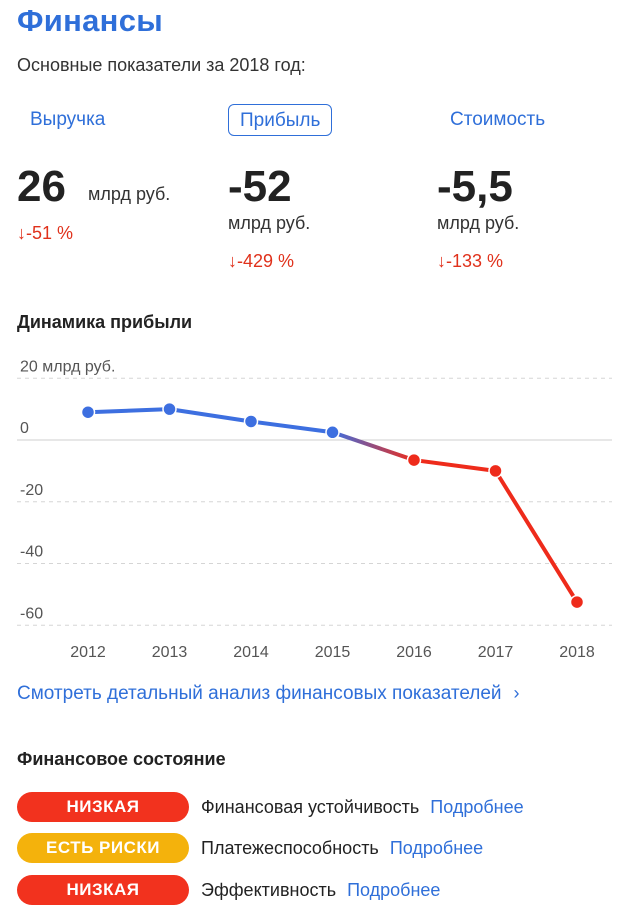 The height and width of the screenshot is (911, 631). I want to click on status-row-efficiency: НИЗКАЯ Эффективность Подробнее, so click(228, 890).